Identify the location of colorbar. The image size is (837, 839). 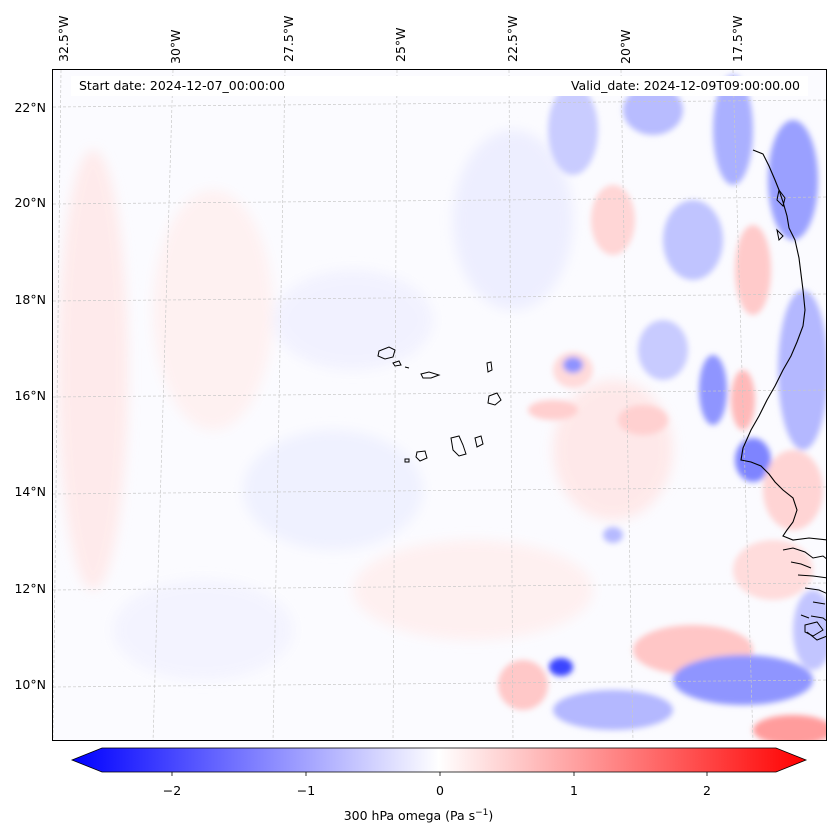
(439, 761).